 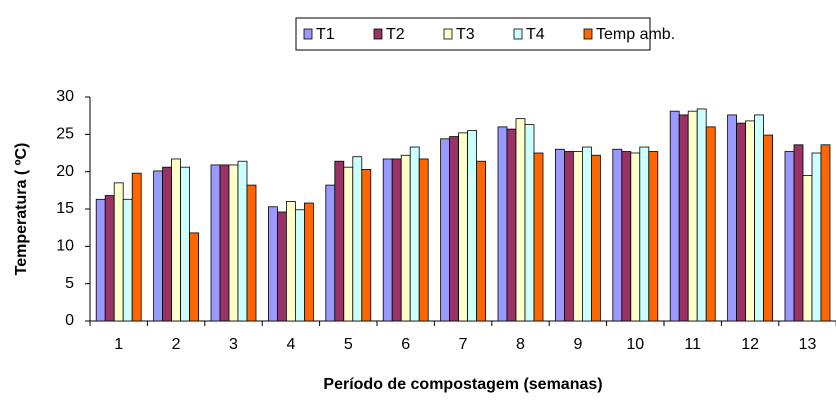 I want to click on x-tick-label: 13, so click(x=808, y=344).